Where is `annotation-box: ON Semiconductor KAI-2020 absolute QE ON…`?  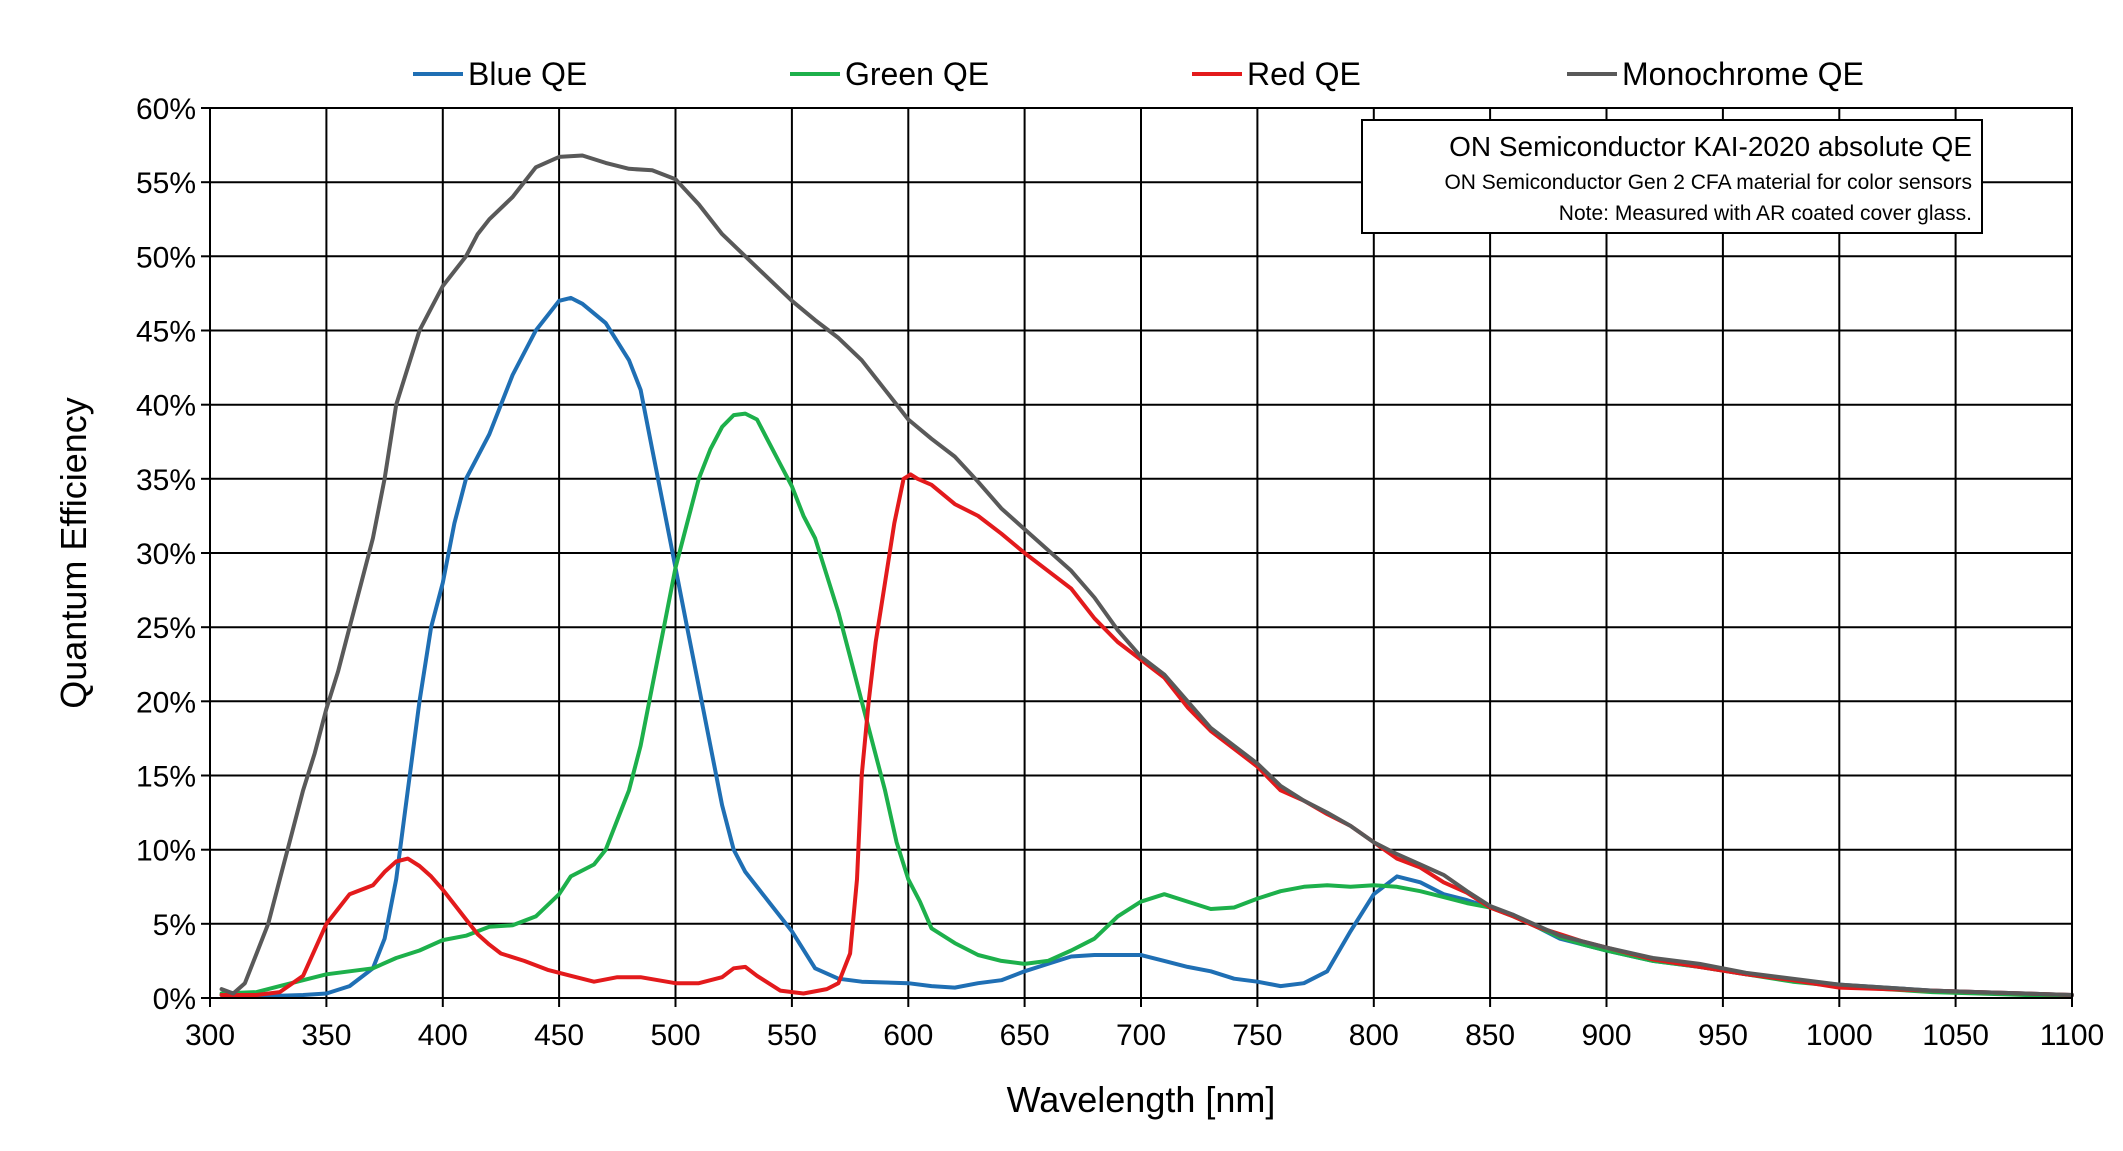
annotation-box: ON Semiconductor KAI-2020 absolute QE ON… is located at coordinates (1672, 176).